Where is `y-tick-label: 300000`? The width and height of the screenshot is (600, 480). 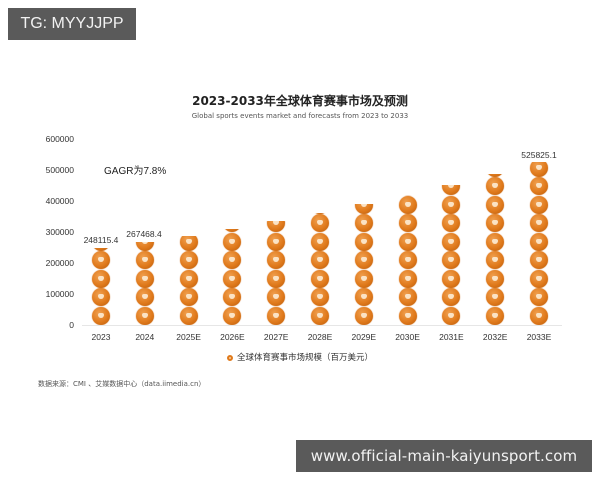 y-tick-label: 300000 is located at coordinates (59, 232).